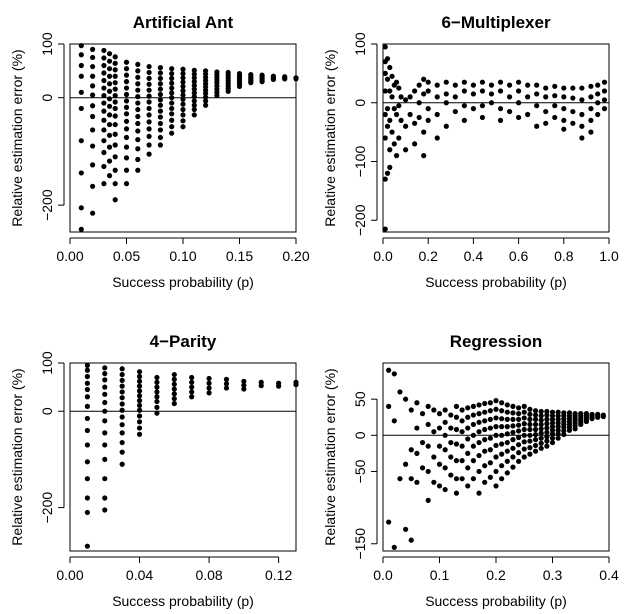 The image size is (626, 614). I want to click on y-tick-label: 0, so click(360, 435).